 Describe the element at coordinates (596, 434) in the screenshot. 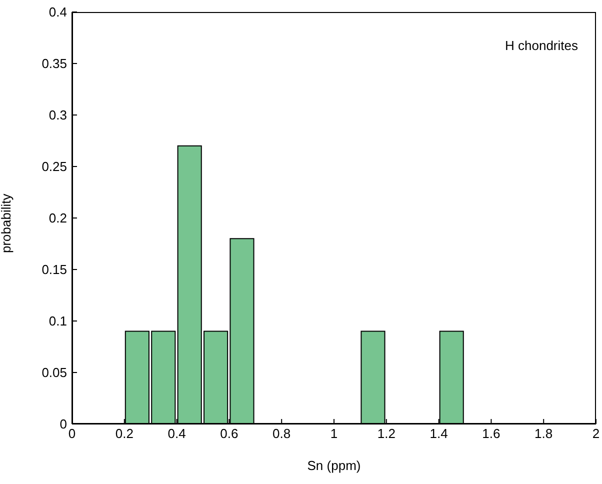

I see `x-tick-label: 2` at that location.